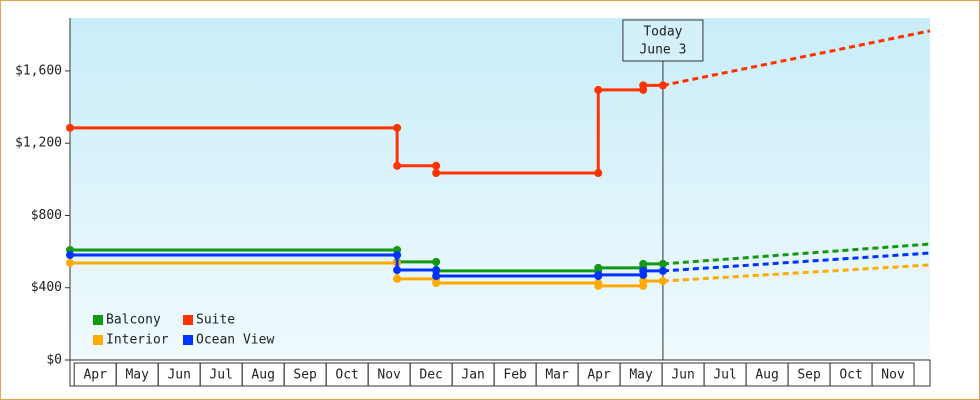 The width and height of the screenshot is (980, 400). I want to click on x-tick-label: Mar, so click(557, 375).